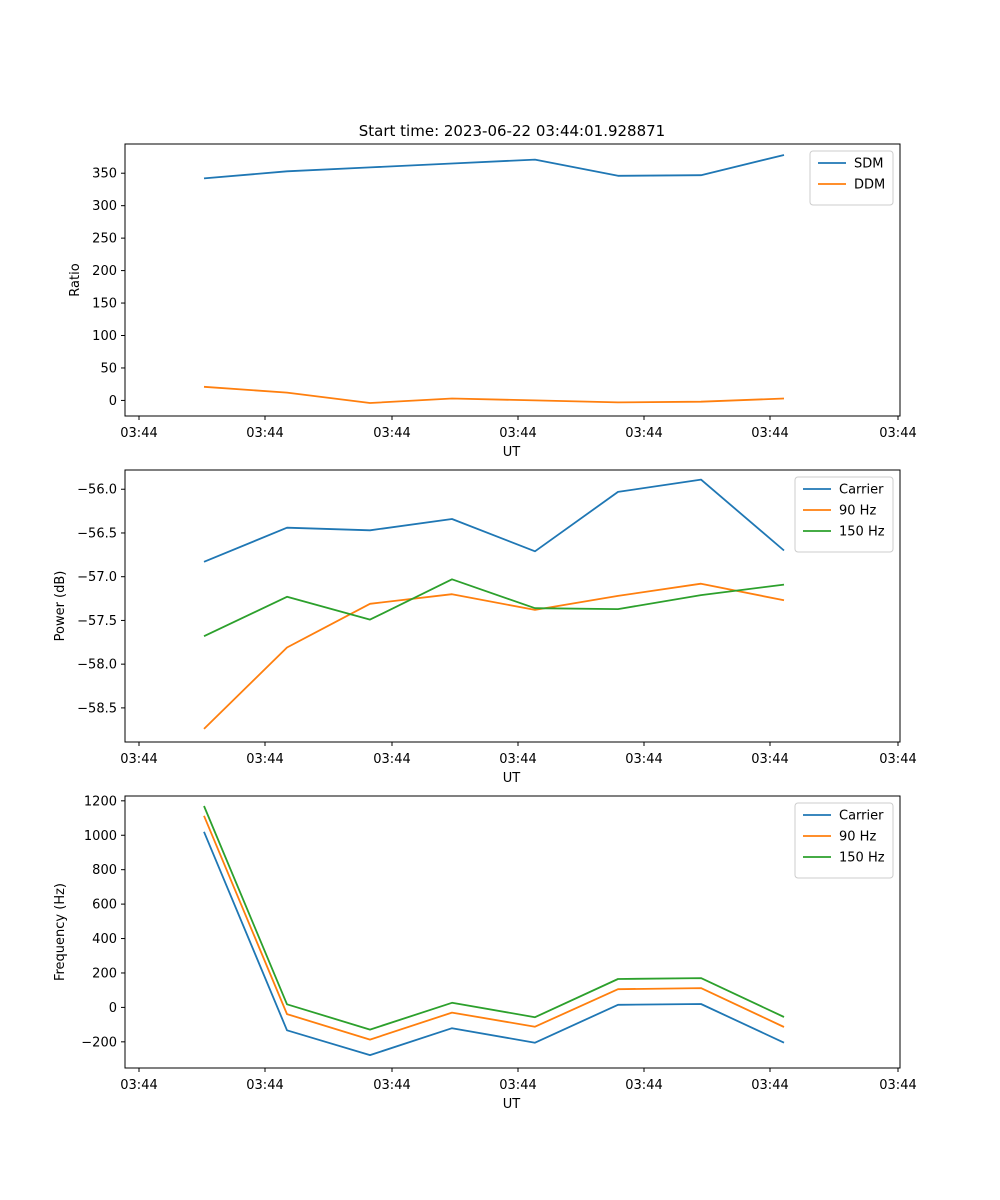  I want to click on y-tick-label: 1000, so click(100, 836).